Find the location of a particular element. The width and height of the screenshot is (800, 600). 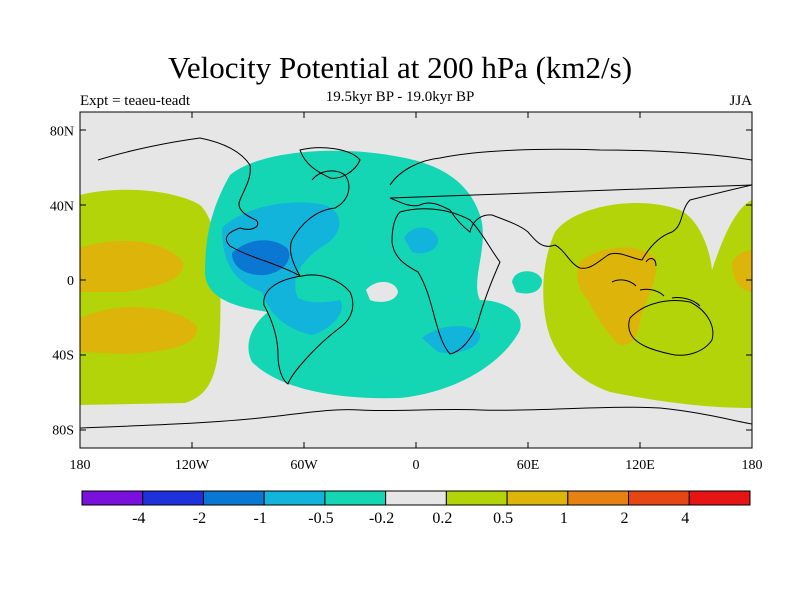

colorbar-label: -4 is located at coordinates (138, 518).